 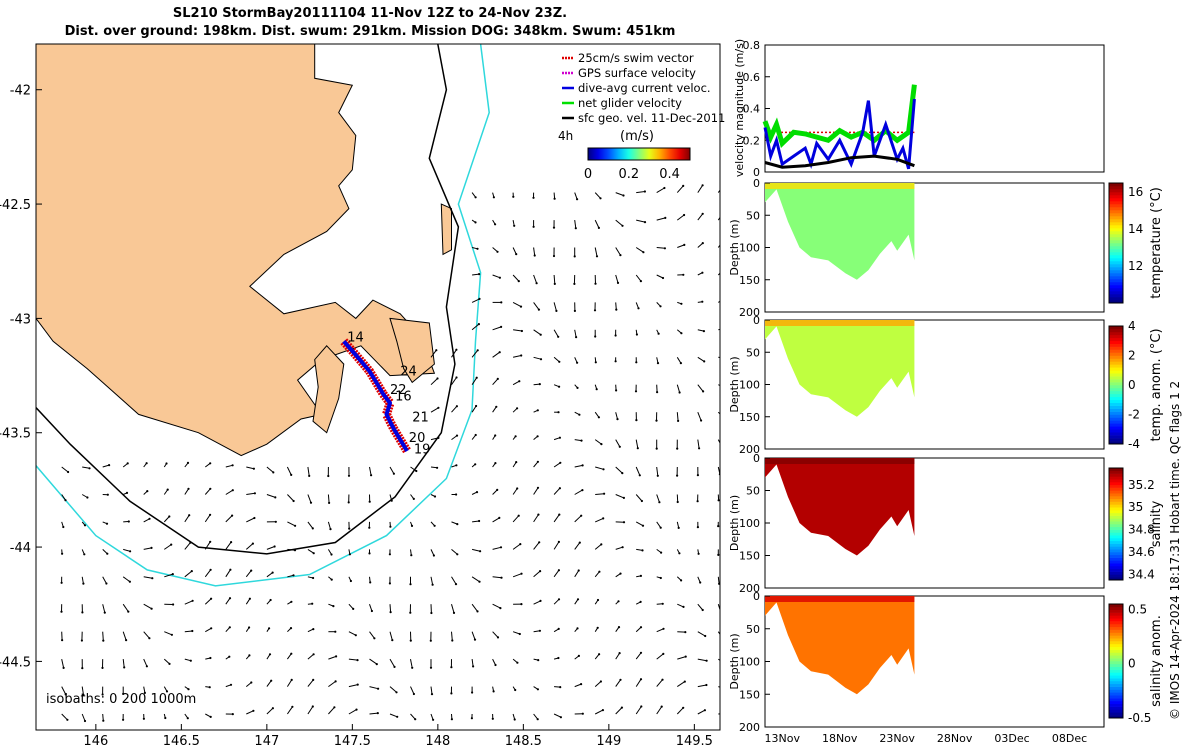 I want to click on map-y-tick-label: -43, so click(x=20, y=319).